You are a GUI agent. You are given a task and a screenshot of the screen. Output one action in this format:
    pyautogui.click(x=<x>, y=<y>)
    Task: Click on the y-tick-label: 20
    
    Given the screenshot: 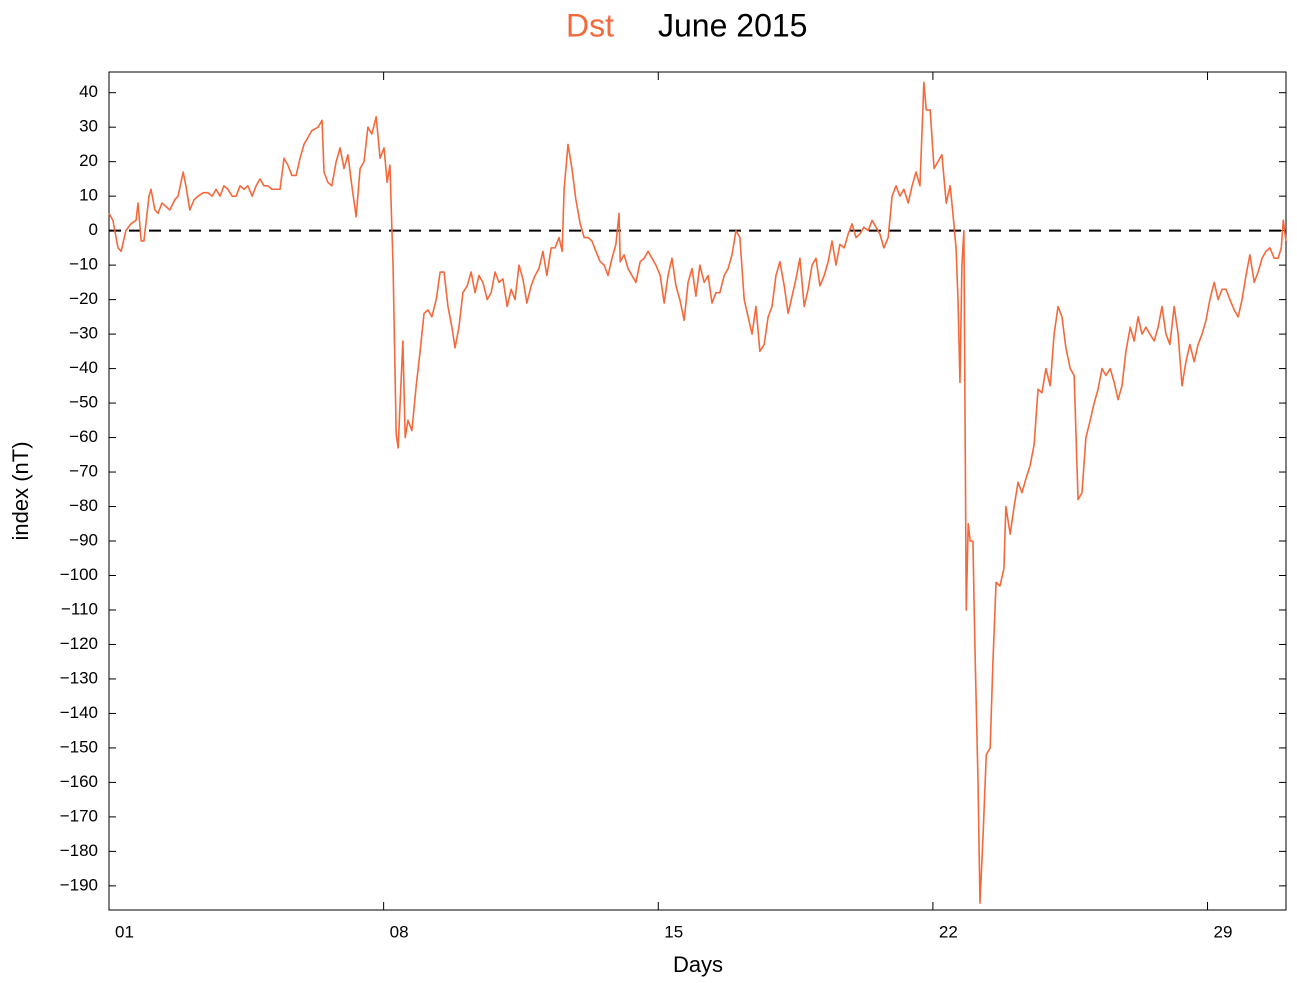 What is the action you would take?
    pyautogui.click(x=88, y=160)
    